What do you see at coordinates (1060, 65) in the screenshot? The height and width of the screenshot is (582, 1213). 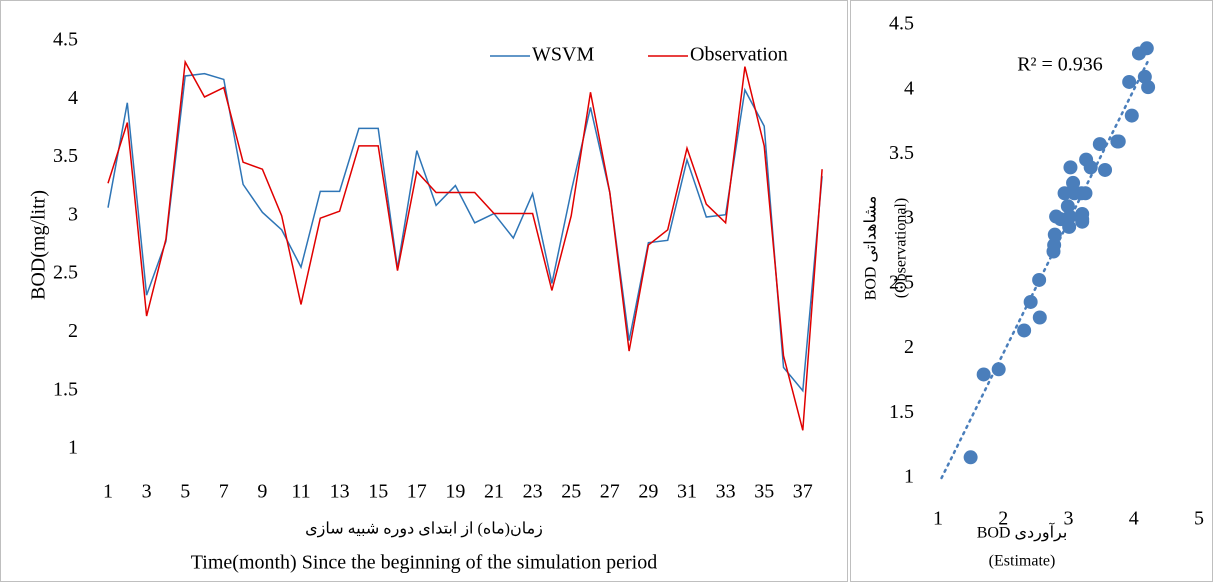 I see `annotation: R² = 0.936` at bounding box center [1060, 65].